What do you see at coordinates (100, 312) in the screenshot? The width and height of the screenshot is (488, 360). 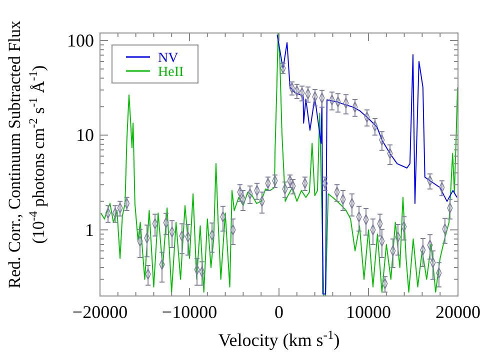 I see `x-tick-label: −20000` at bounding box center [100, 312].